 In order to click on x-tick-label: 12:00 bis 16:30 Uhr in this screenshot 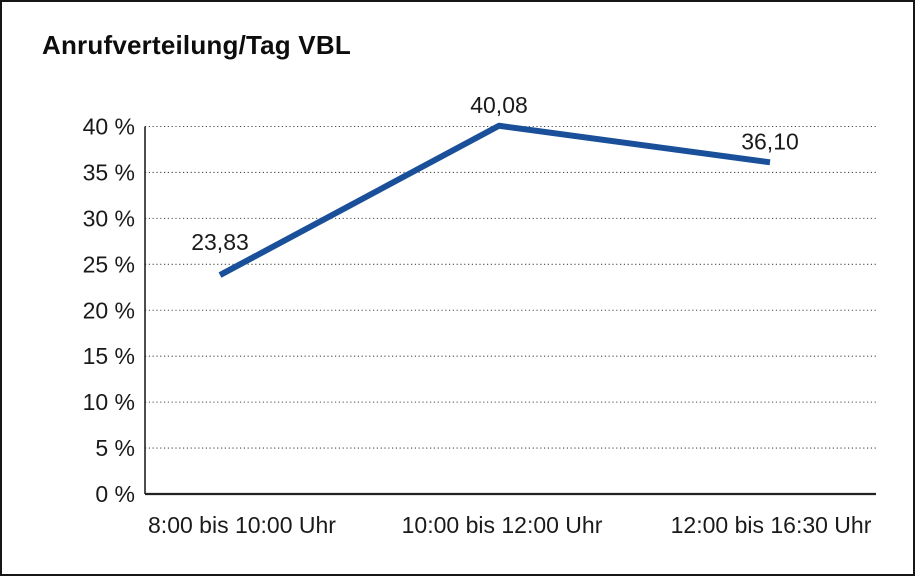, I will do `click(771, 525)`.